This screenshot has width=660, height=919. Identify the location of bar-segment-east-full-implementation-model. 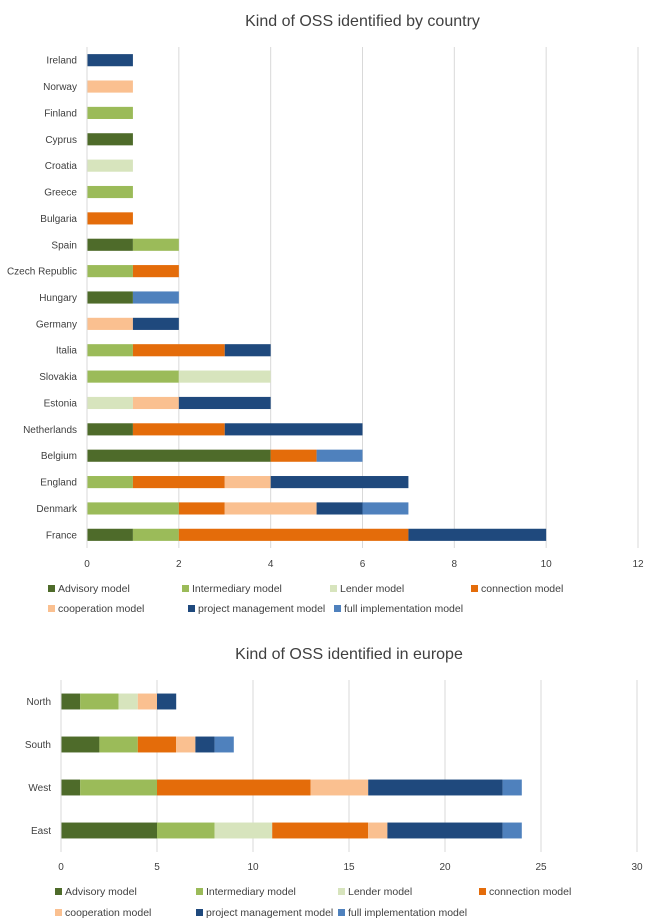
(512, 830).